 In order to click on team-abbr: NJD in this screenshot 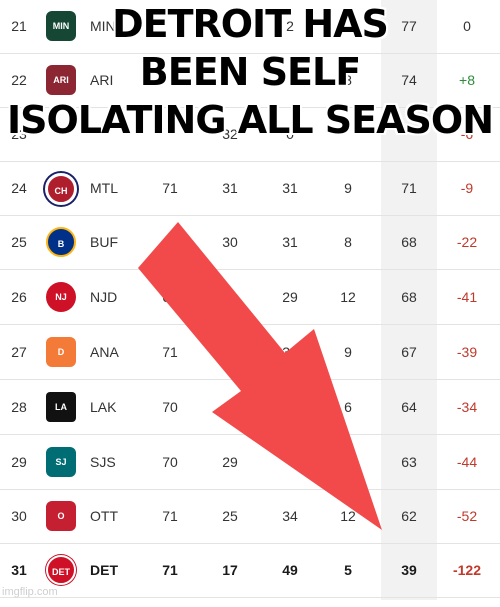, I will do `click(104, 297)`.